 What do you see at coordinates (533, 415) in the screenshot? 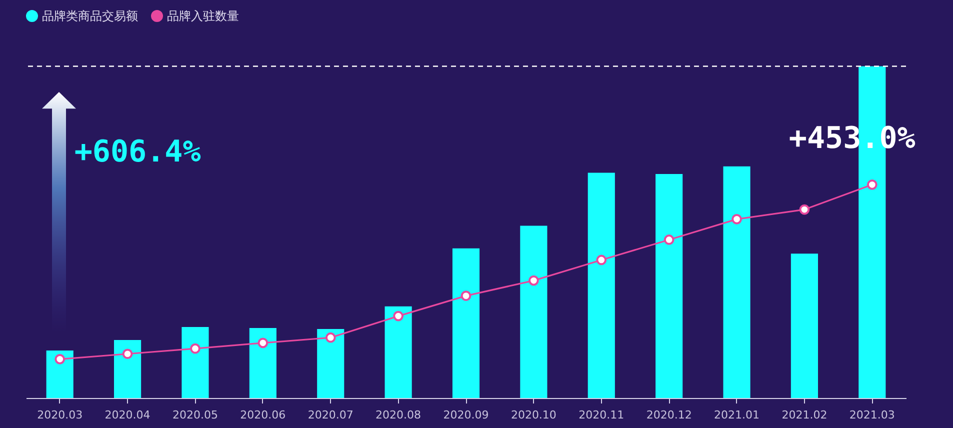
I see `x-tick-label: 2020.10` at bounding box center [533, 415].